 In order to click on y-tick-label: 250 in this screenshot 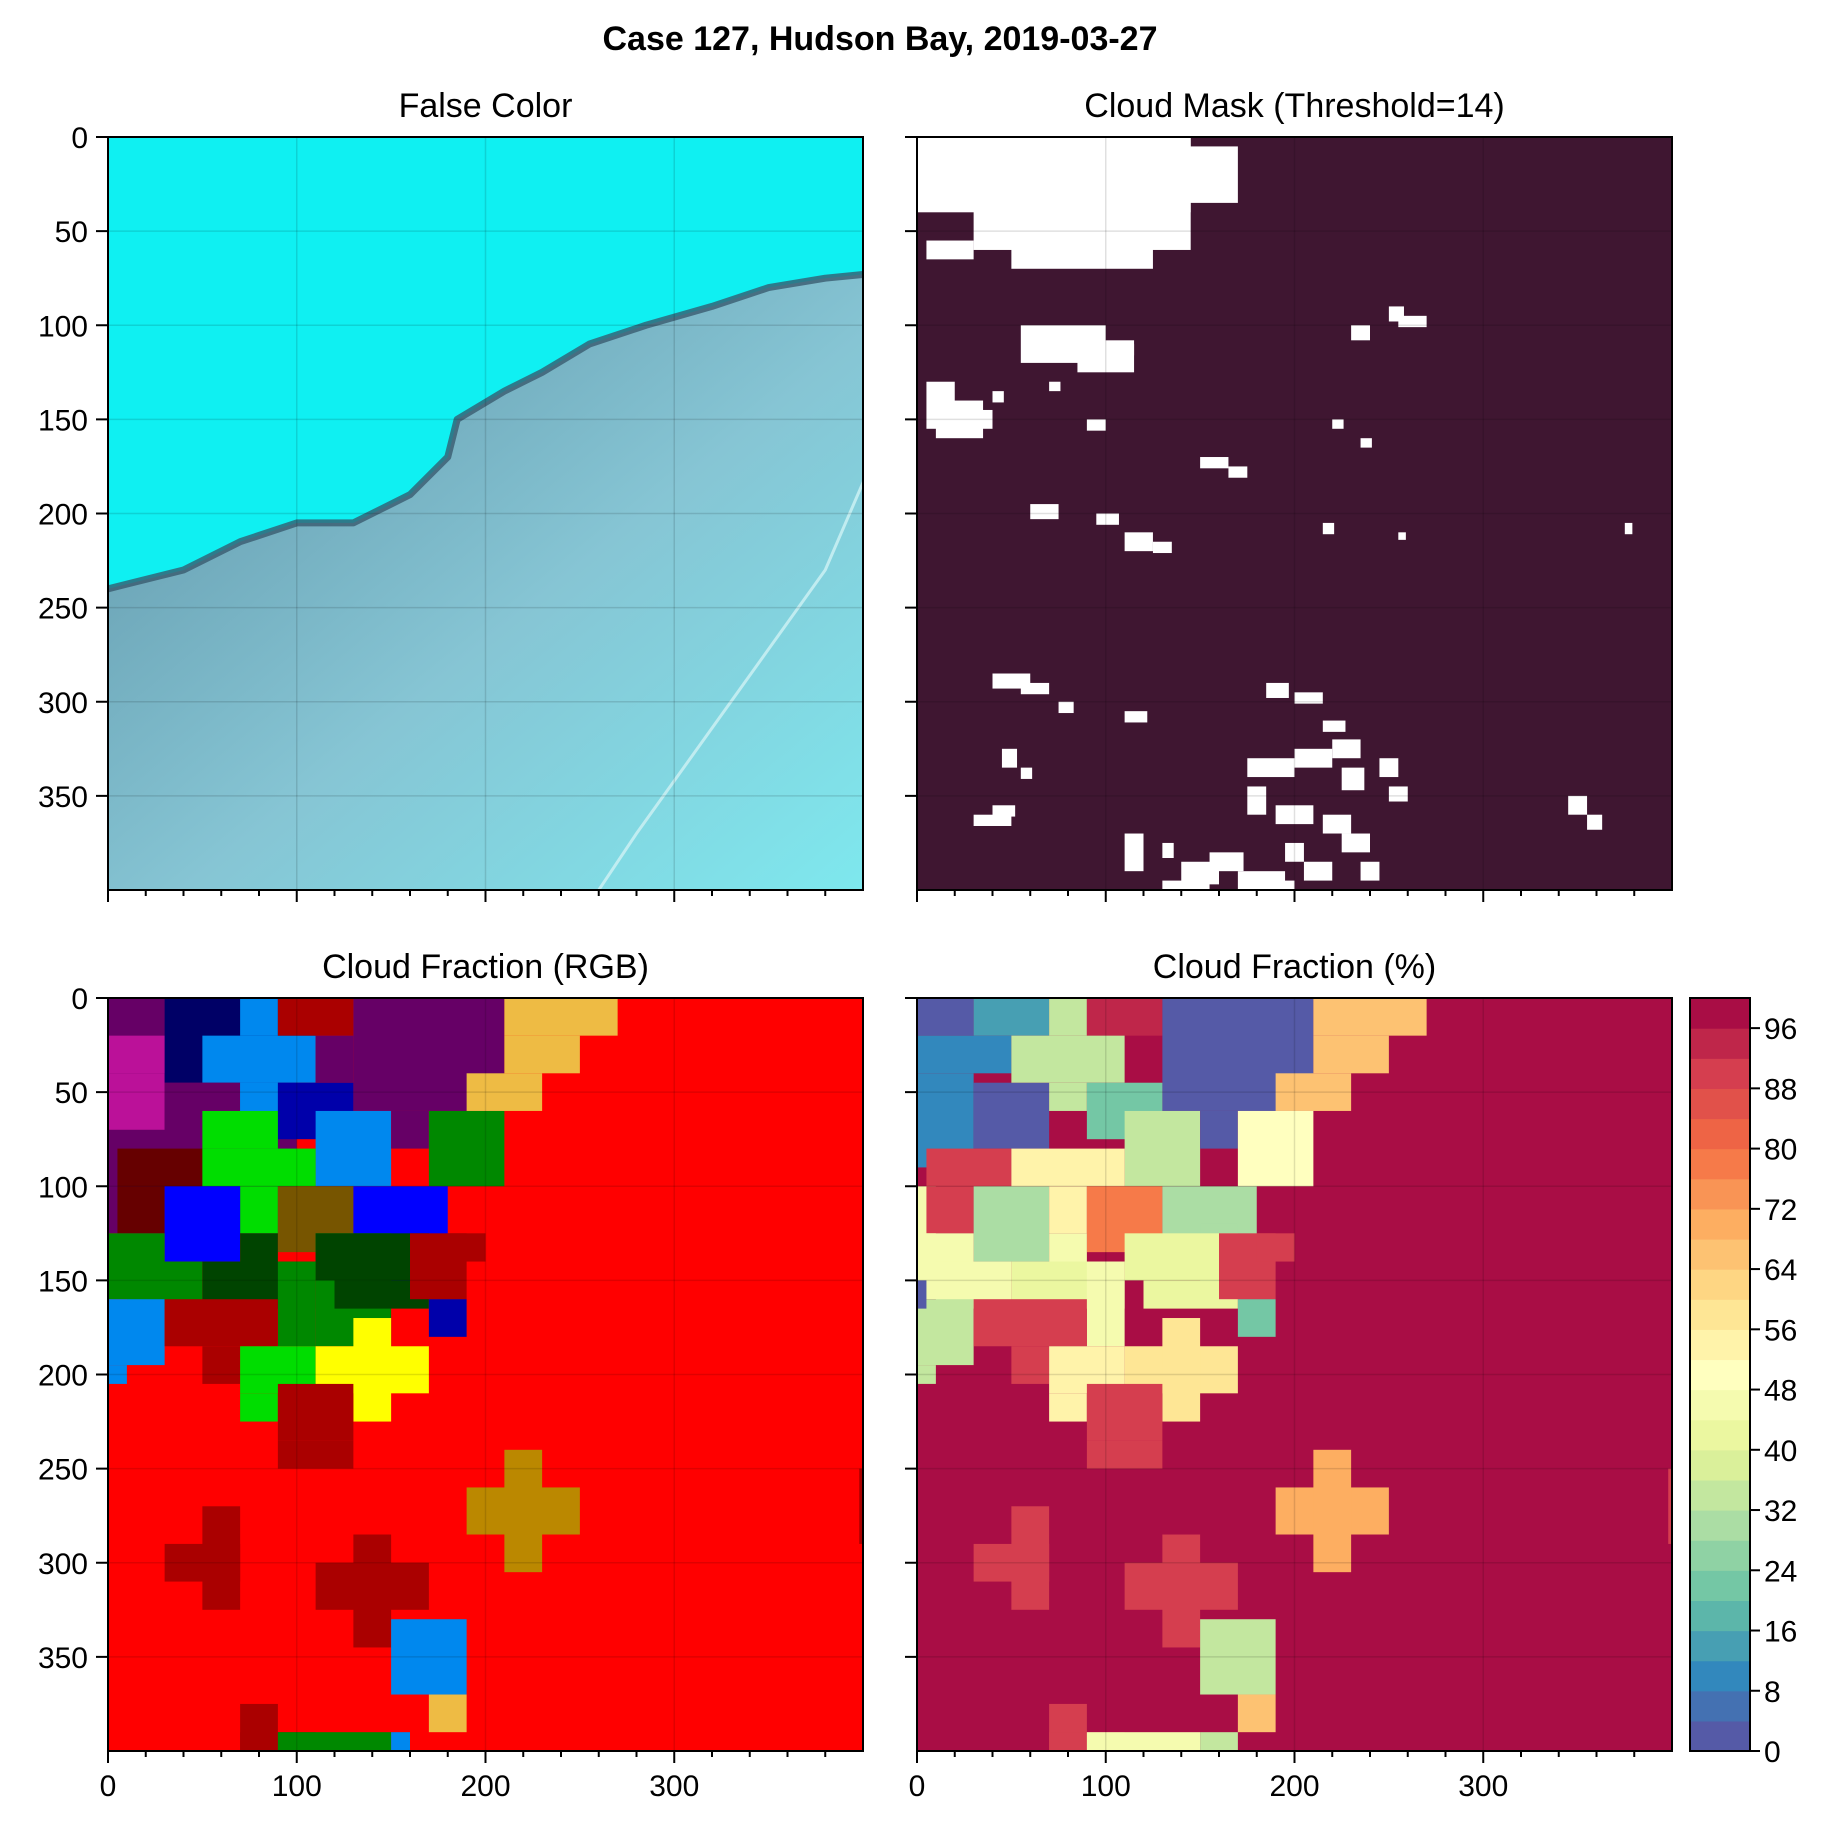, I will do `click(63, 609)`.